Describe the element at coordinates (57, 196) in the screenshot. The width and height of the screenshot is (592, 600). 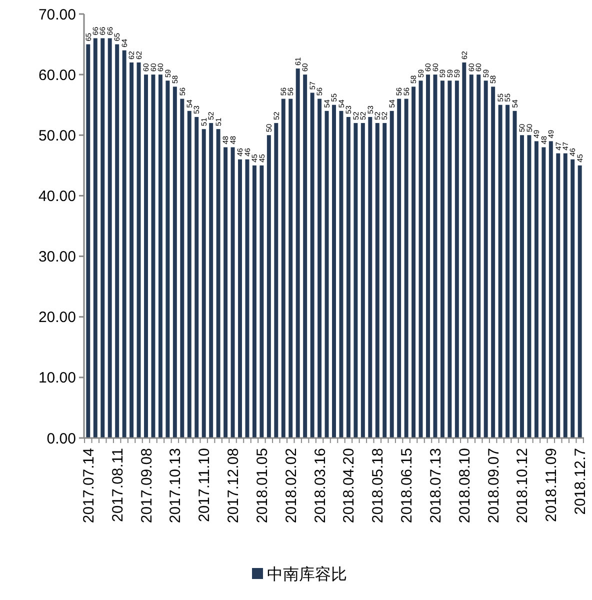
I see `y-tick-label: 40.00` at that location.